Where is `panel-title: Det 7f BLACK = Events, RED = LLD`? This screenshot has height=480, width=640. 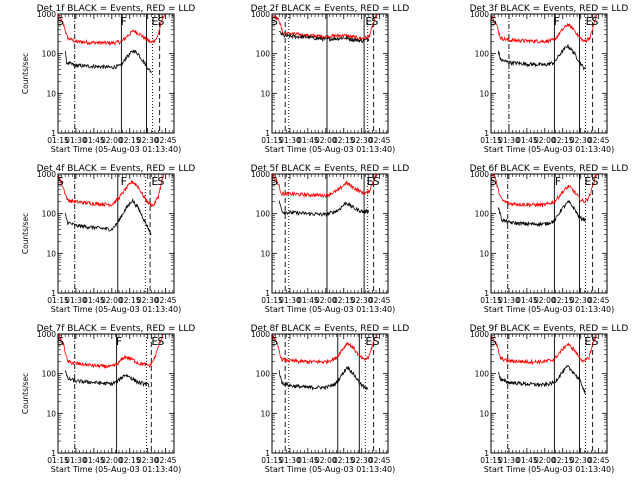
panel-title: Det 7f BLACK = Events, RED = LLD is located at coordinates (116, 329).